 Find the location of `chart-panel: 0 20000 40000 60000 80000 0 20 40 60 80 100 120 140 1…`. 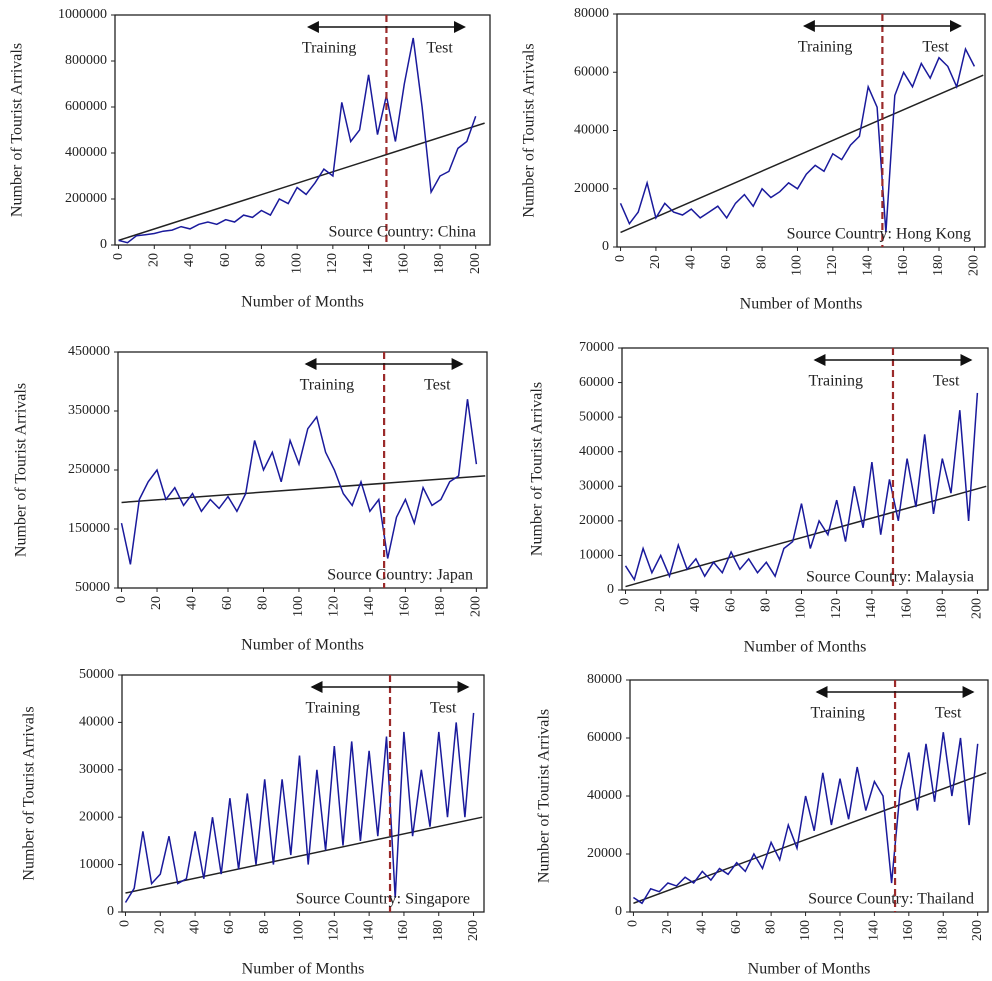

chart-panel: 0 20000 40000 60000 80000 0 20 40 60 80 100 120 140 1… is located at coordinates (762, 825).